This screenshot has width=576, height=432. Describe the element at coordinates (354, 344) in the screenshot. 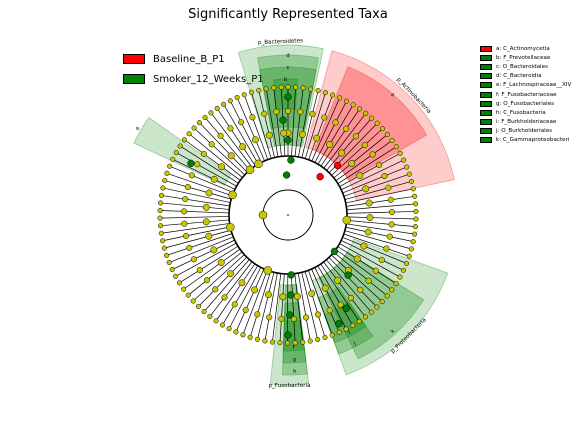

I see `subclade-label: j` at that location.